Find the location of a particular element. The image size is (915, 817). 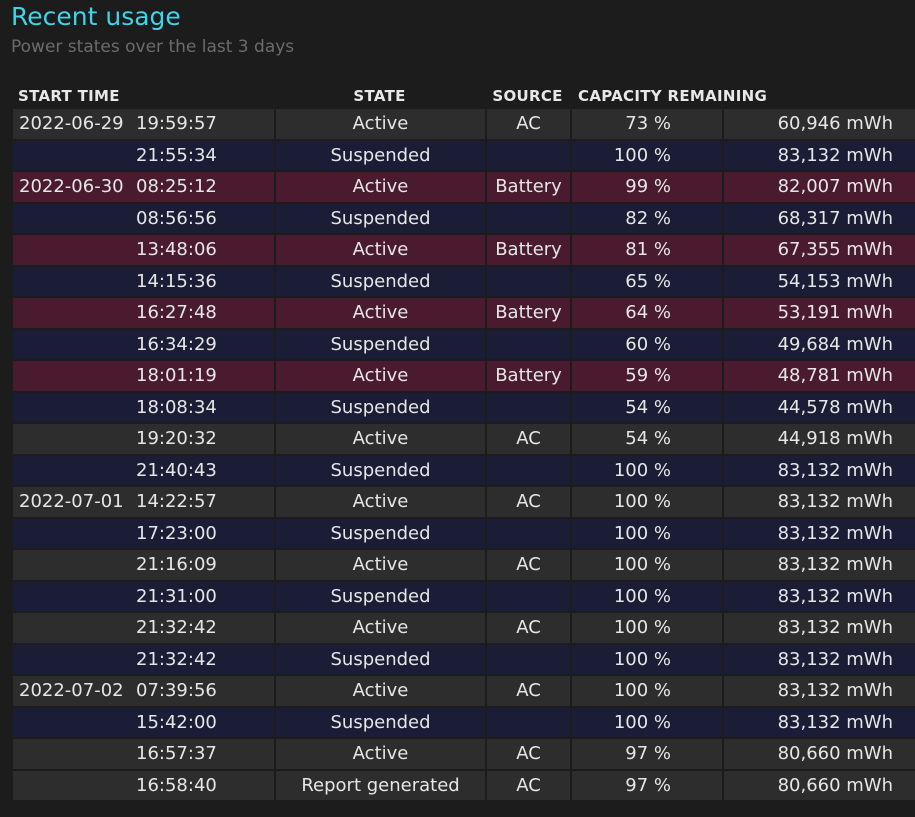

table-row: 21:31:00 Suspended 100 % 83,132 mWh is located at coordinates (464, 596).